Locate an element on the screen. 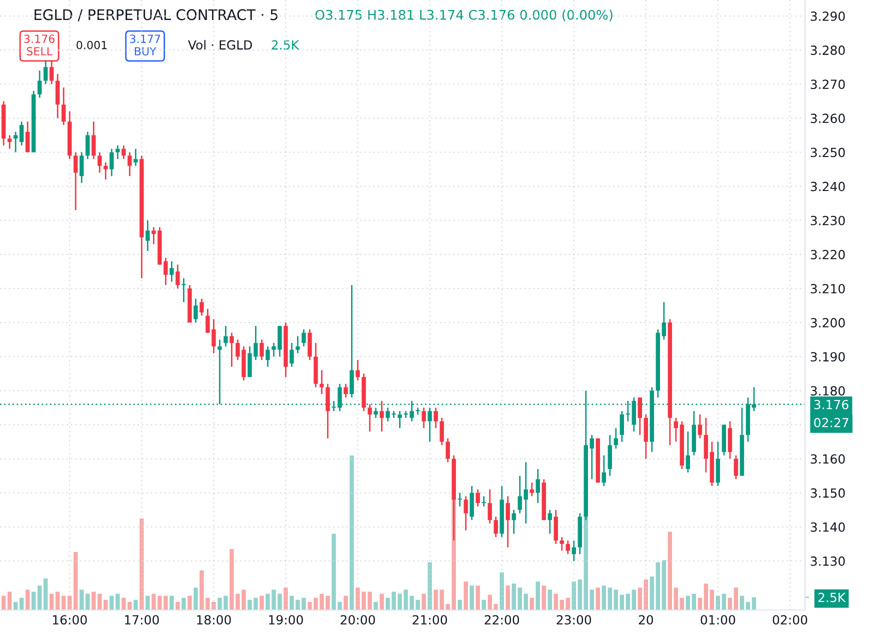 Image resolution: width=874 pixels, height=639 pixels. y-tick-label: 3.180 is located at coordinates (827, 391).